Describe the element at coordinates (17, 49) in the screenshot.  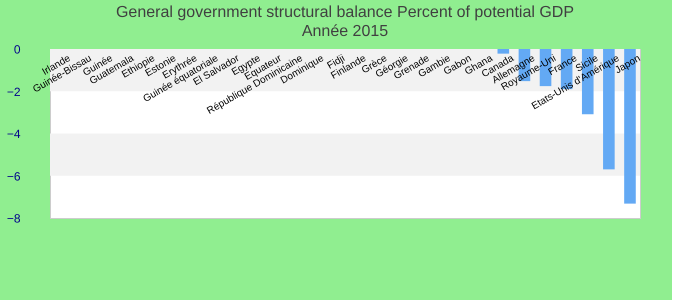
I see `y-tick-label: 0` at that location.